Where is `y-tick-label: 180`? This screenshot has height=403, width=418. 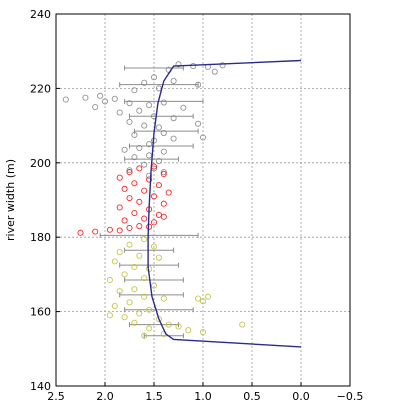
y-tick-label: 180 is located at coordinates (40, 237).